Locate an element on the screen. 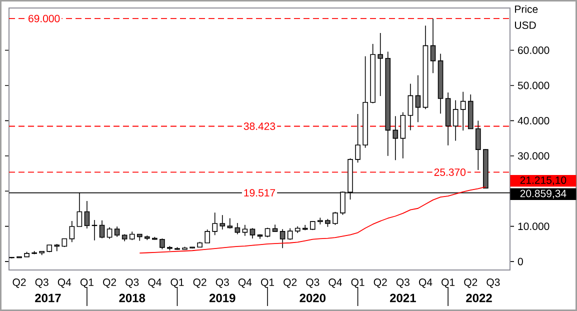  text: 2018 is located at coordinates (132, 298).